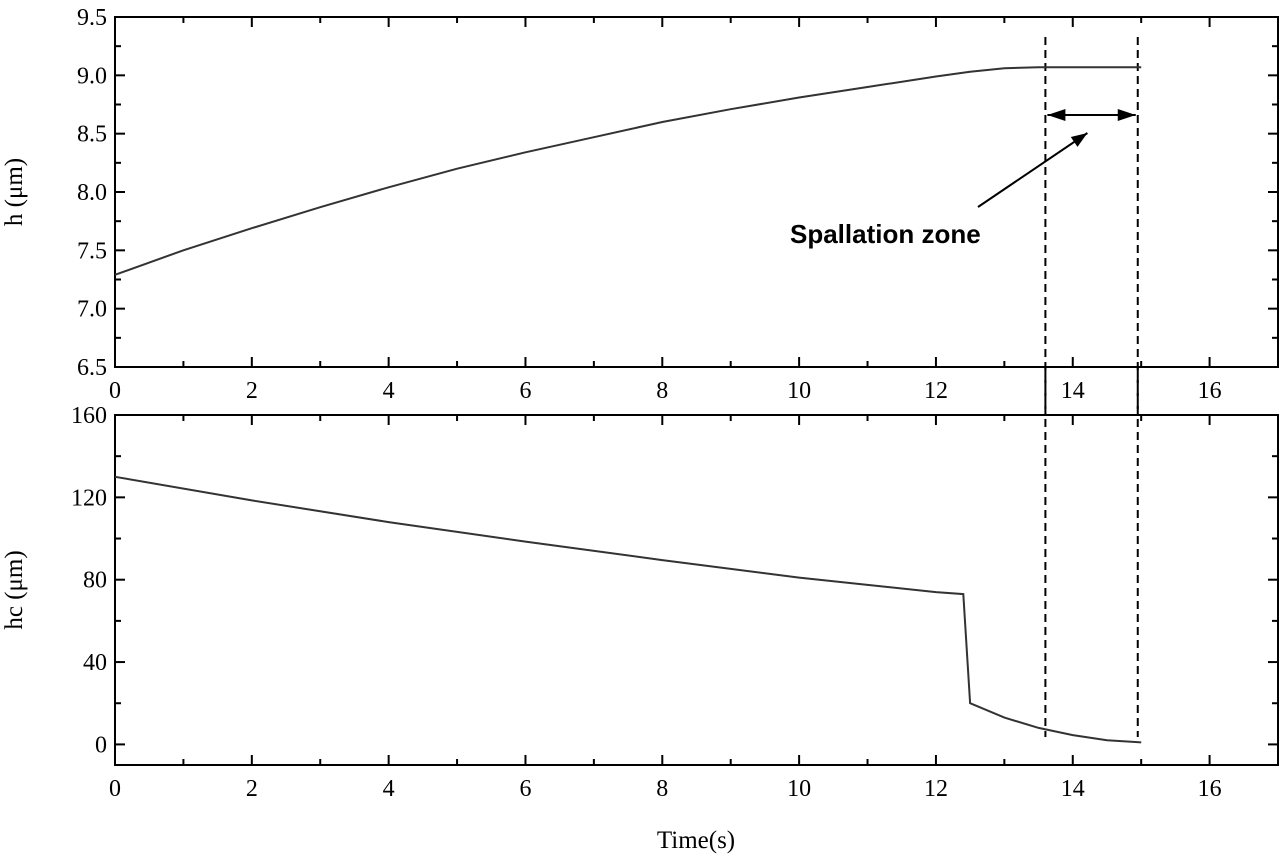 Image resolution: width=1280 pixels, height=858 pixels. What do you see at coordinates (1073, 391) in the screenshot?
I see `top-x-tick-label: 14` at bounding box center [1073, 391].